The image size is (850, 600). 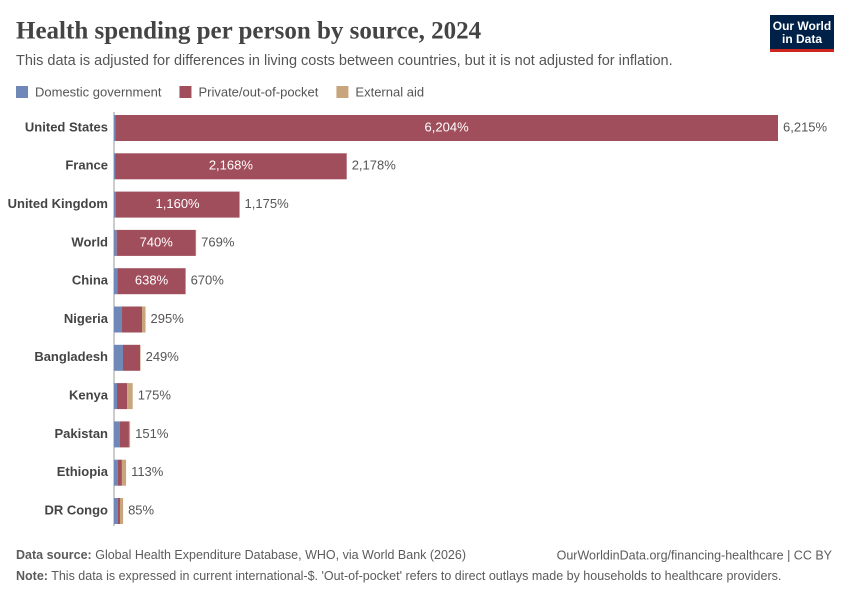 I want to click on category-label: World, so click(x=89, y=241).